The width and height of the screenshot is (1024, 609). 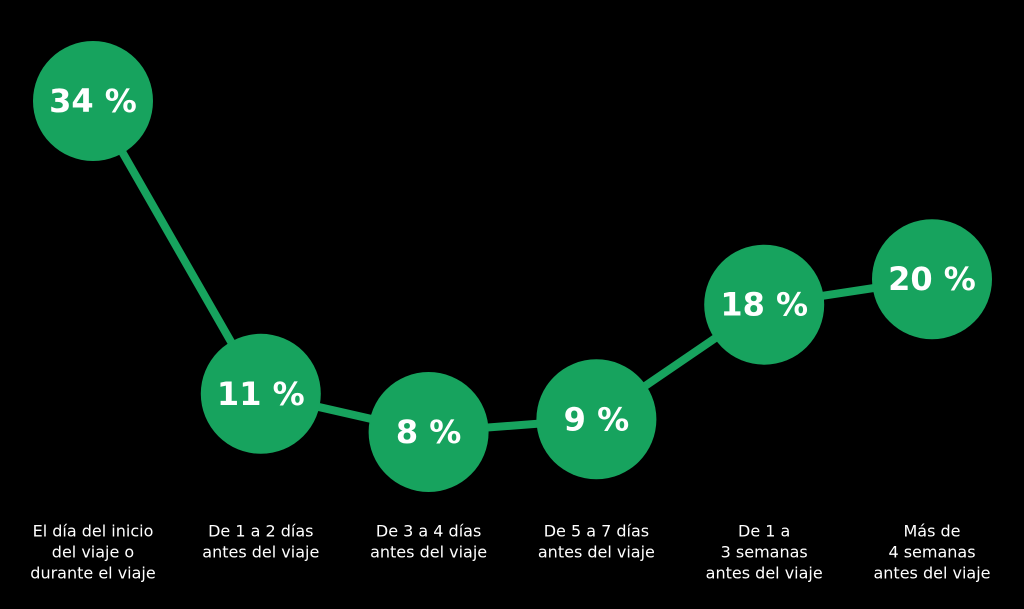 What do you see at coordinates (596, 531) in the screenshot?
I see `x-category-label: De 5 a 7 días` at bounding box center [596, 531].